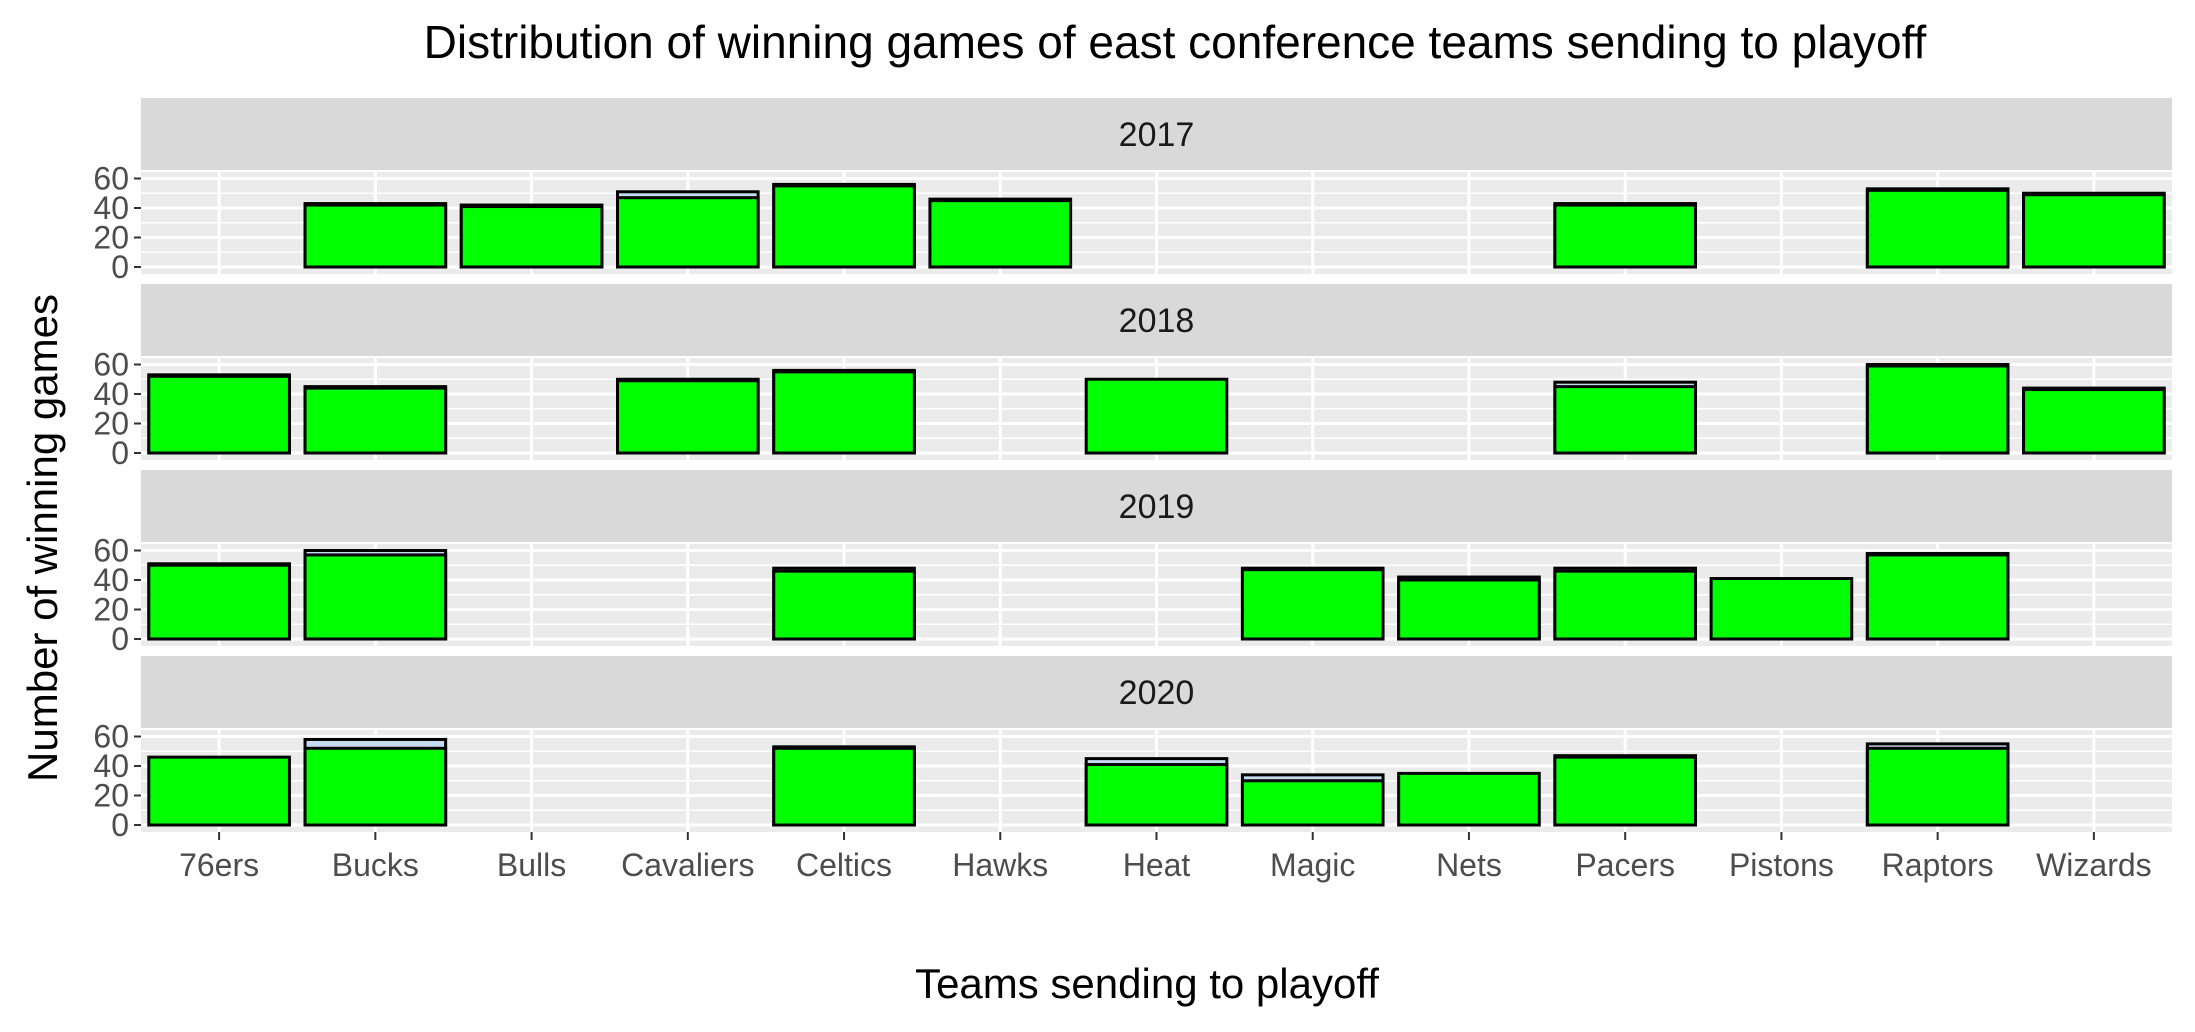  What do you see at coordinates (219, 414) in the screenshot?
I see `bar-76ers-2018` at bounding box center [219, 414].